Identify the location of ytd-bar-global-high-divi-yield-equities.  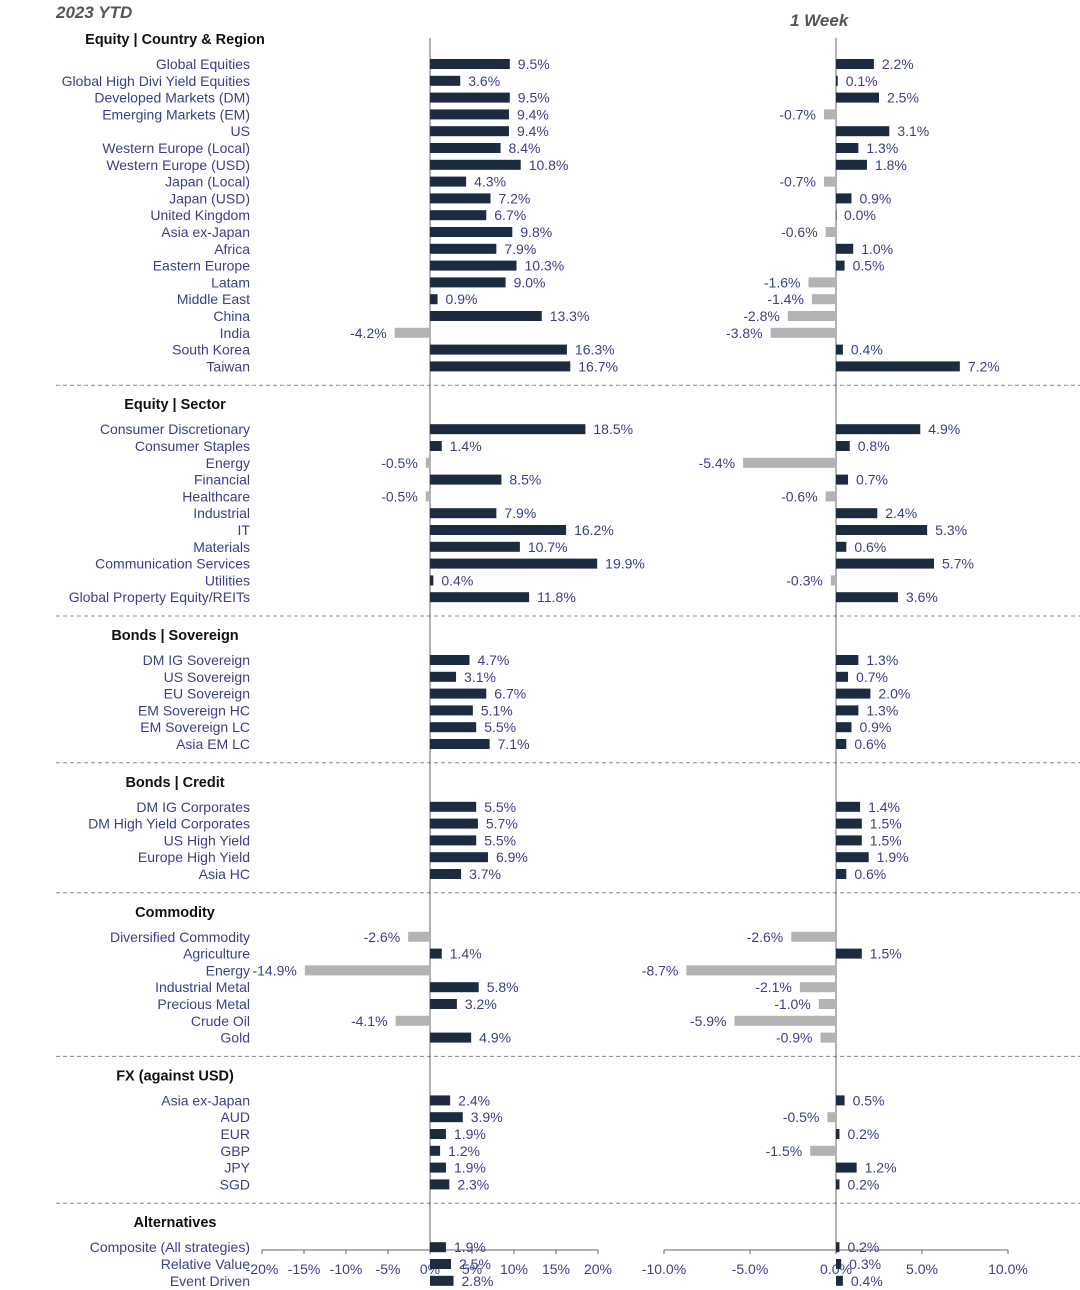
(445, 80).